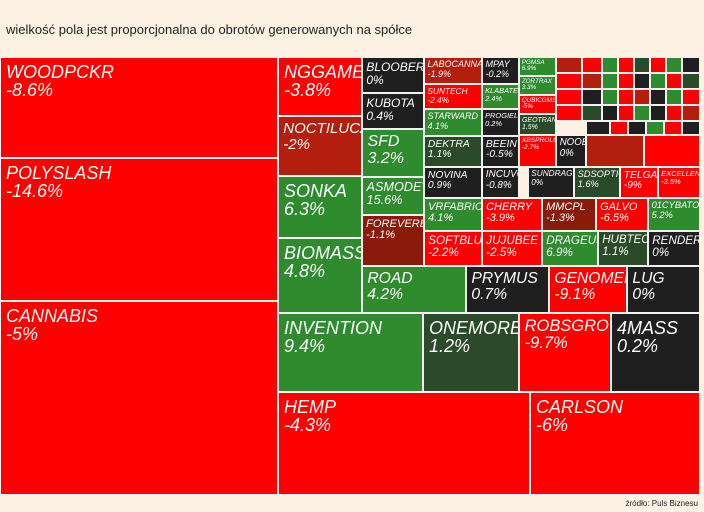  Describe the element at coordinates (494, 98) in the screenshot. I see `tile-value: 2.4%` at that location.